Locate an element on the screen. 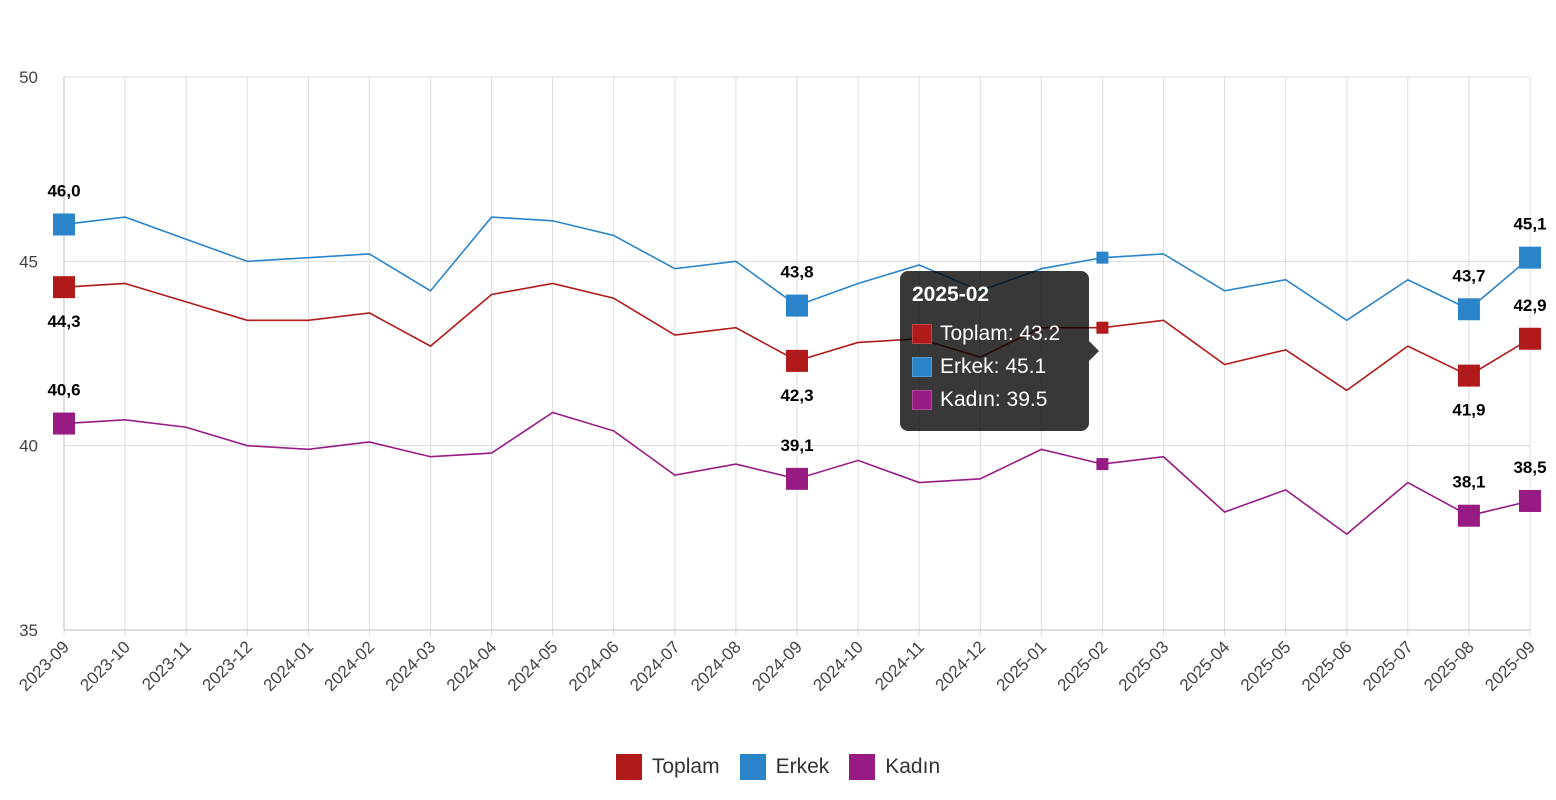 The height and width of the screenshot is (800, 1556). y-tick-label: 50 is located at coordinates (28, 77).